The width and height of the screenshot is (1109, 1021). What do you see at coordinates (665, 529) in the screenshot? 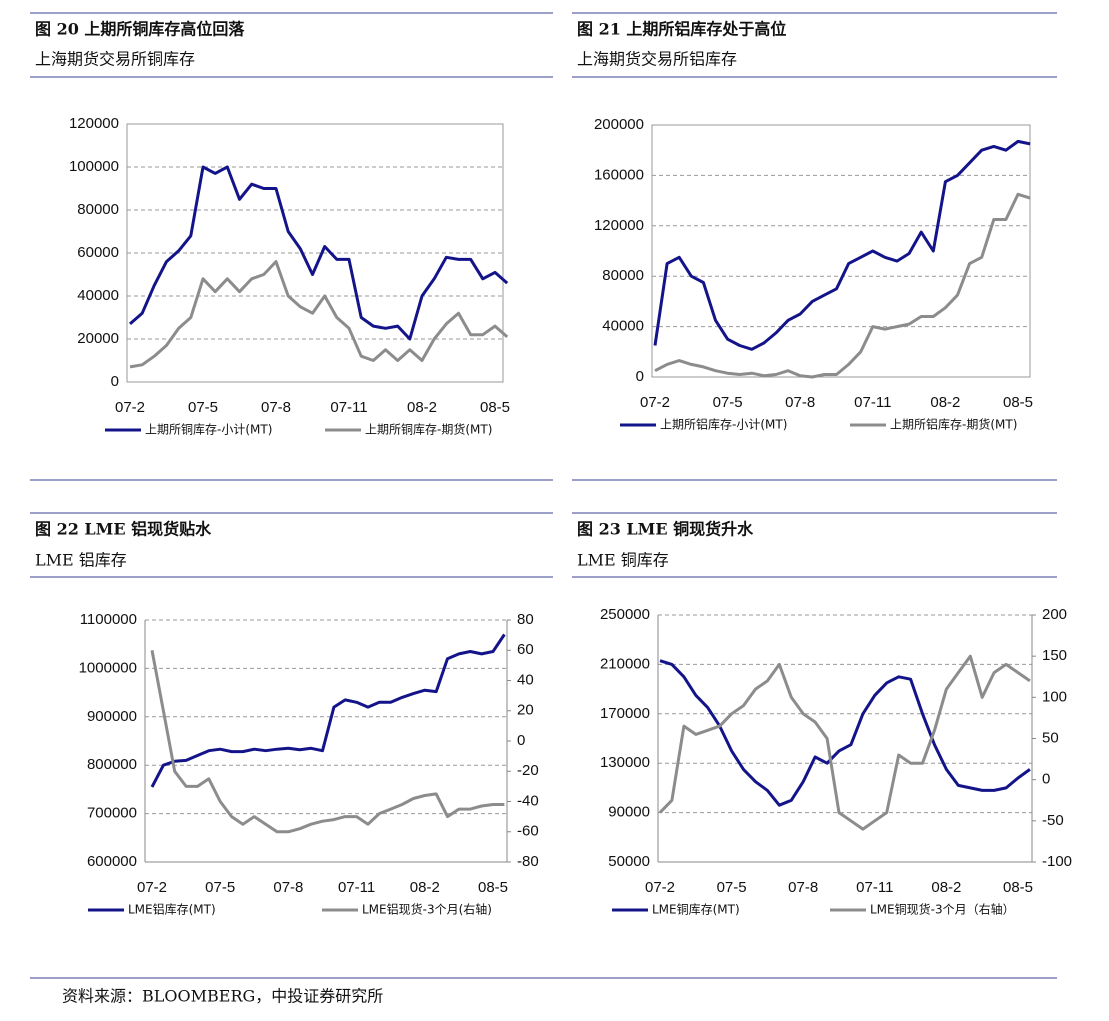
I see `figure-title: 图 23 LME 铜现货升水` at bounding box center [665, 529].